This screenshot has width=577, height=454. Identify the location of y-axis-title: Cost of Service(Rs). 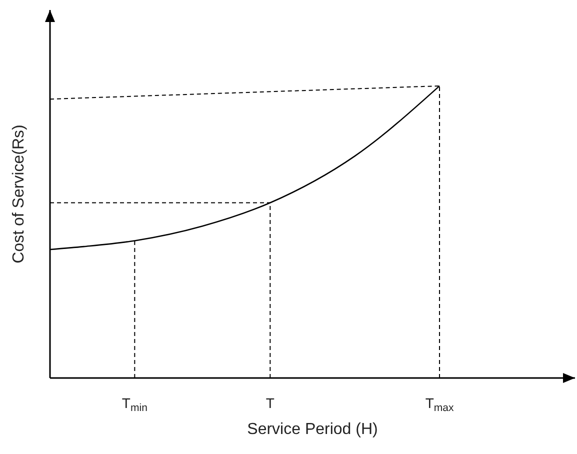
(19, 194).